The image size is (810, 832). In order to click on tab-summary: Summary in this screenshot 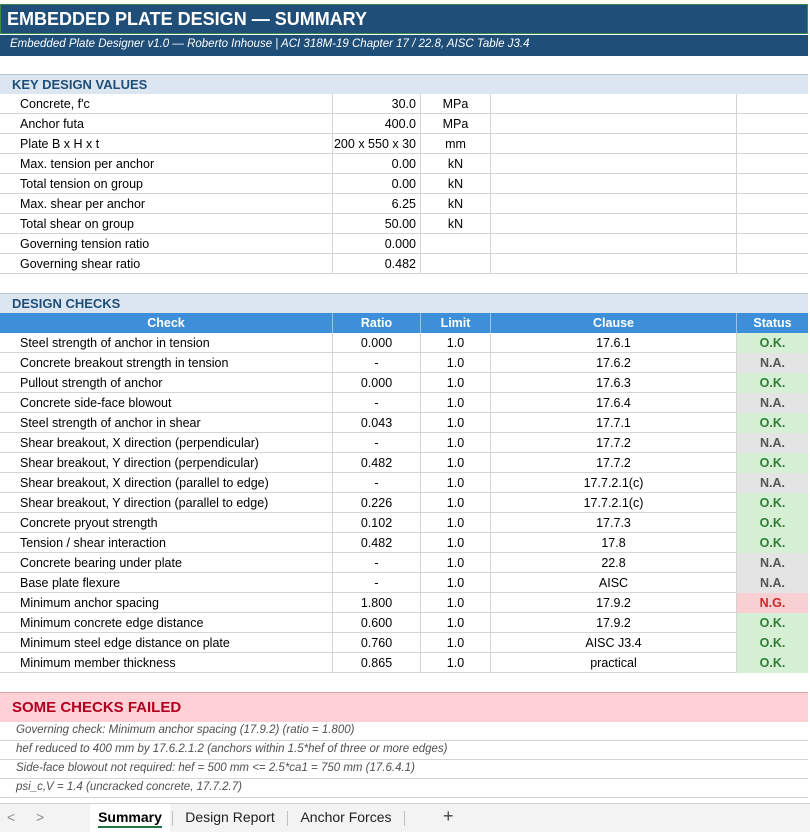, I will do `click(130, 818)`.